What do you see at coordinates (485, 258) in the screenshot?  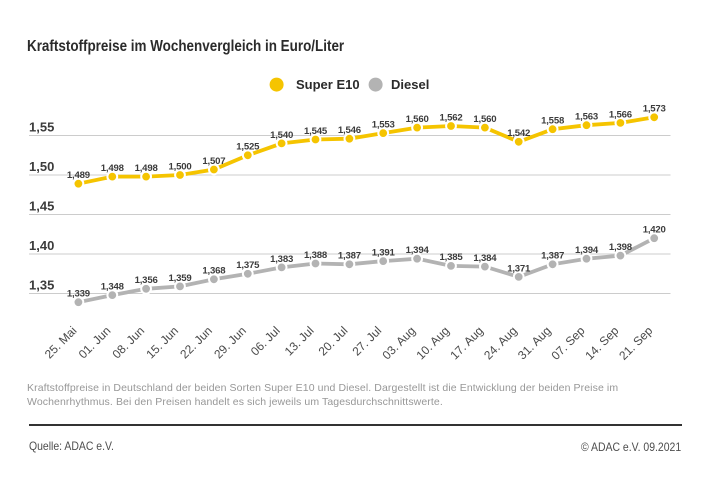 I see `svg-text: 1,384` at bounding box center [485, 258].